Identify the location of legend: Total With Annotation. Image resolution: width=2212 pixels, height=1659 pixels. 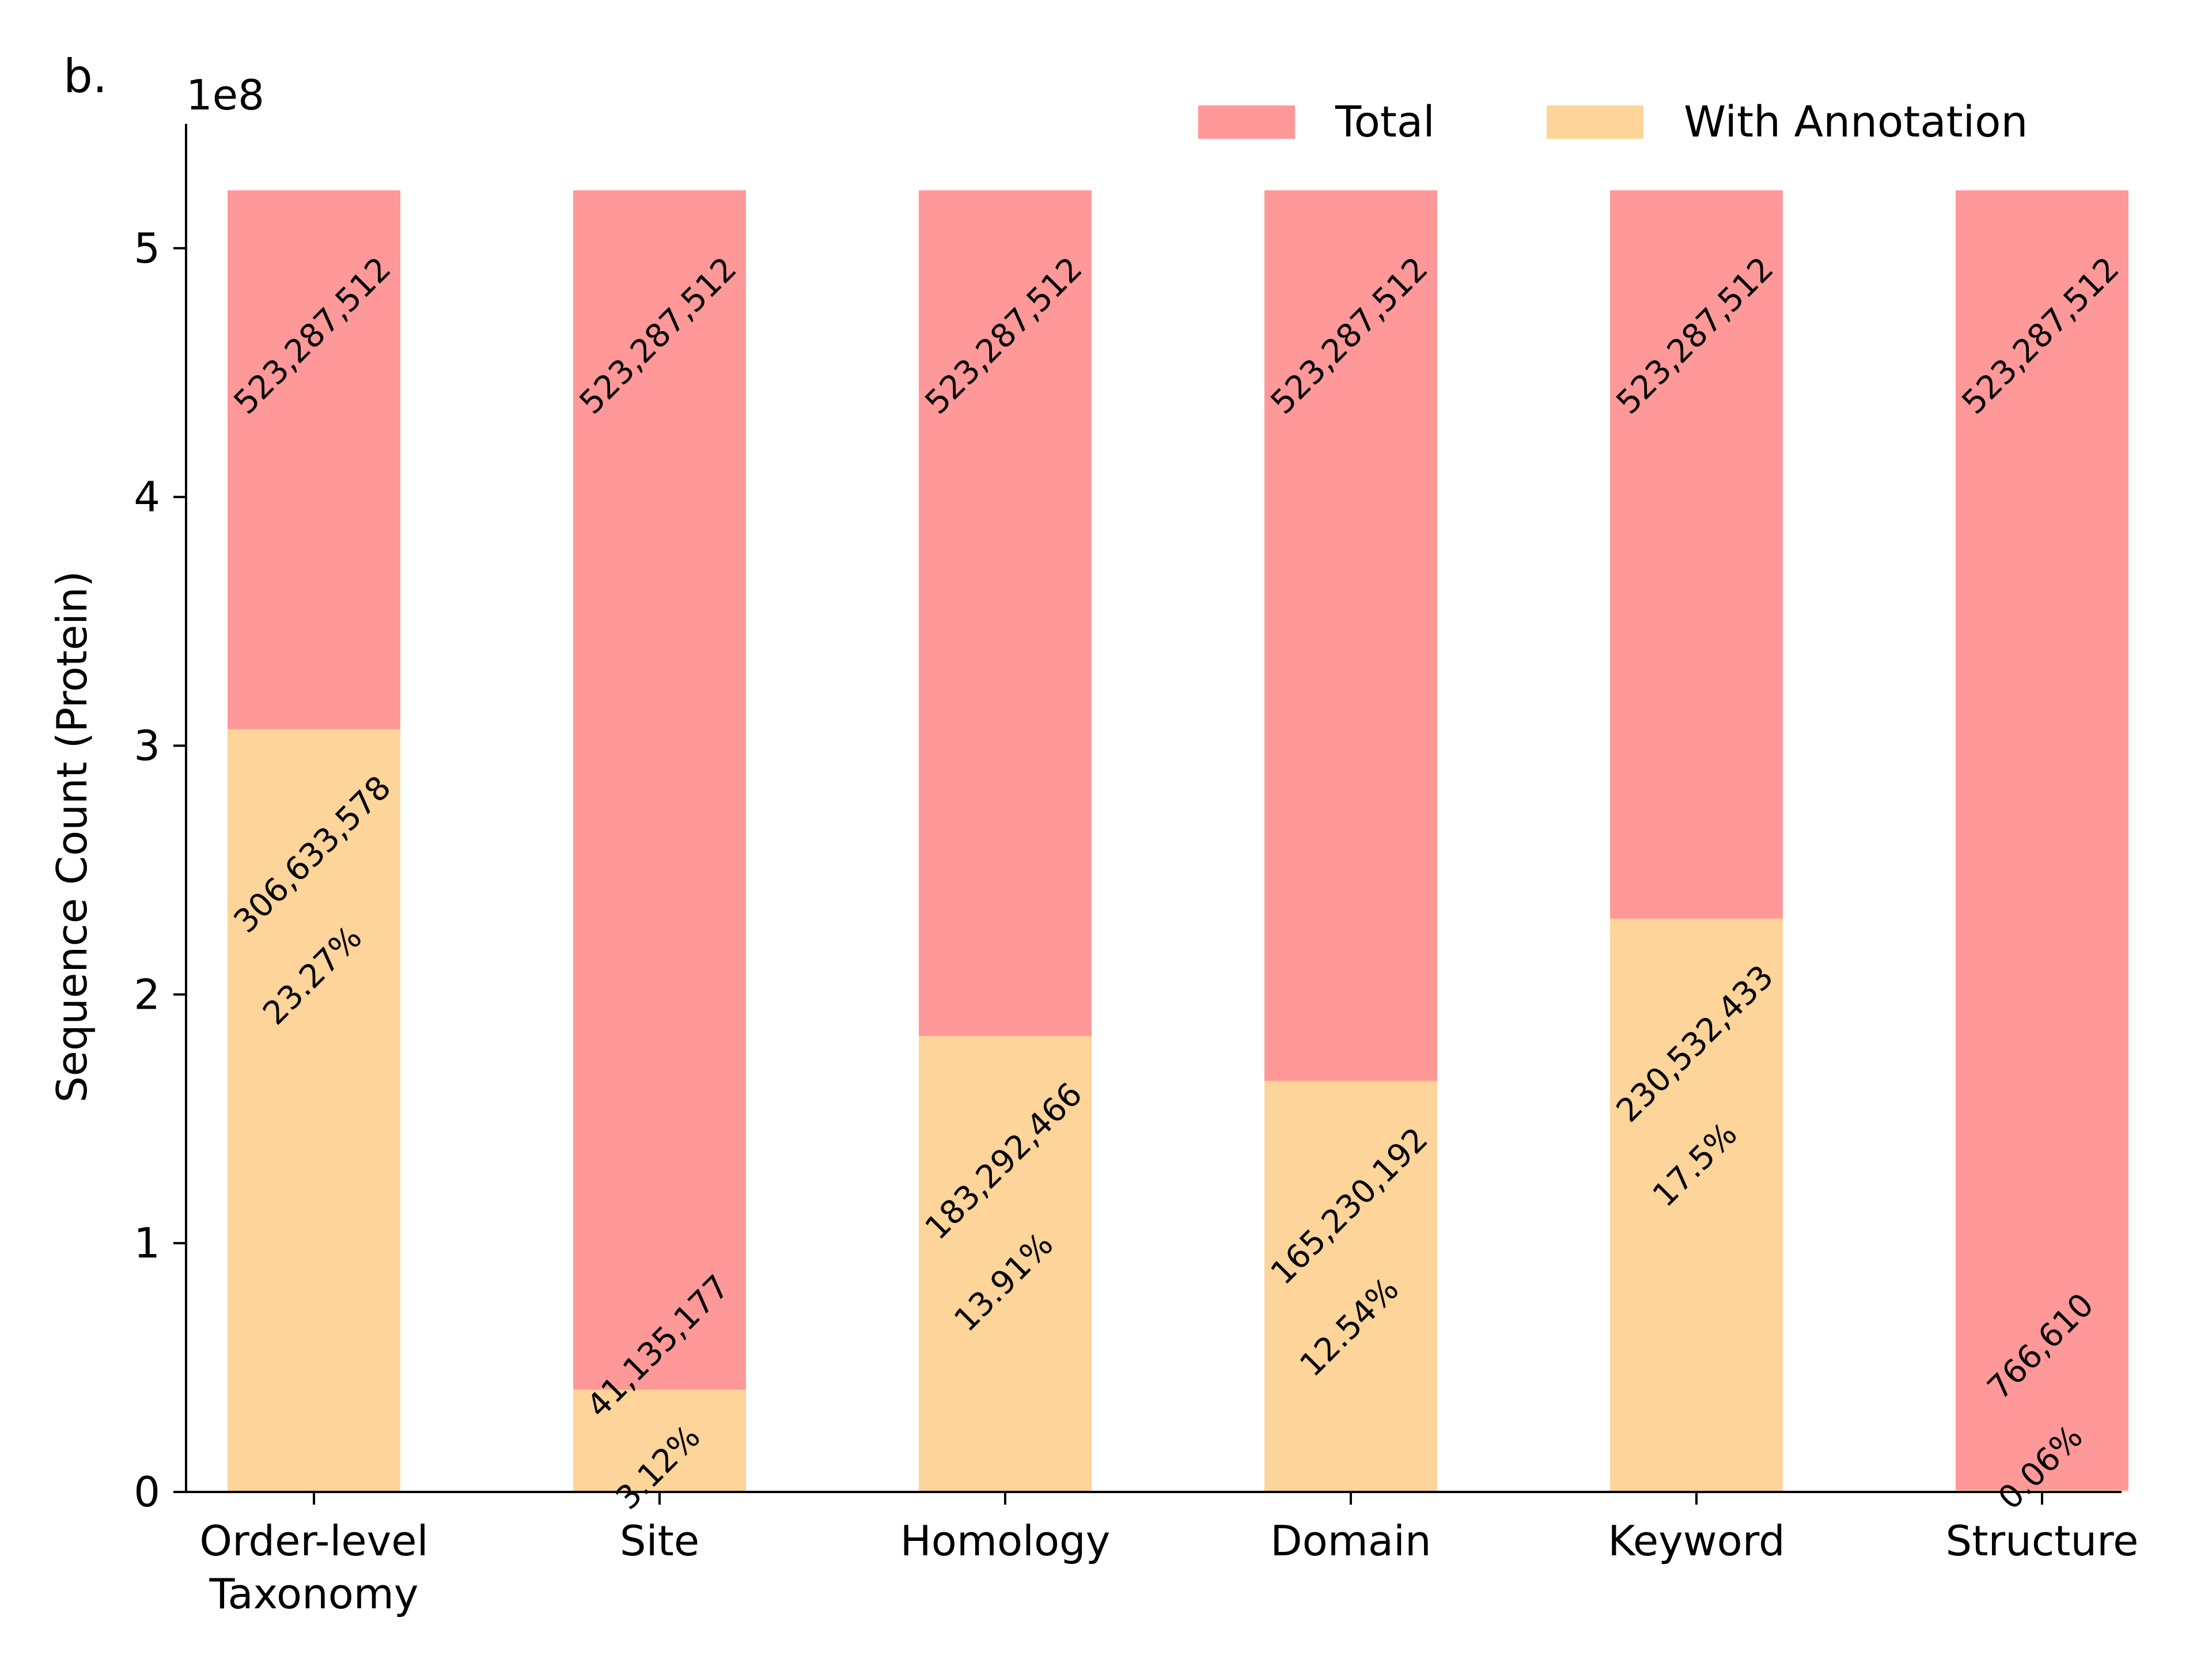
(1613, 122).